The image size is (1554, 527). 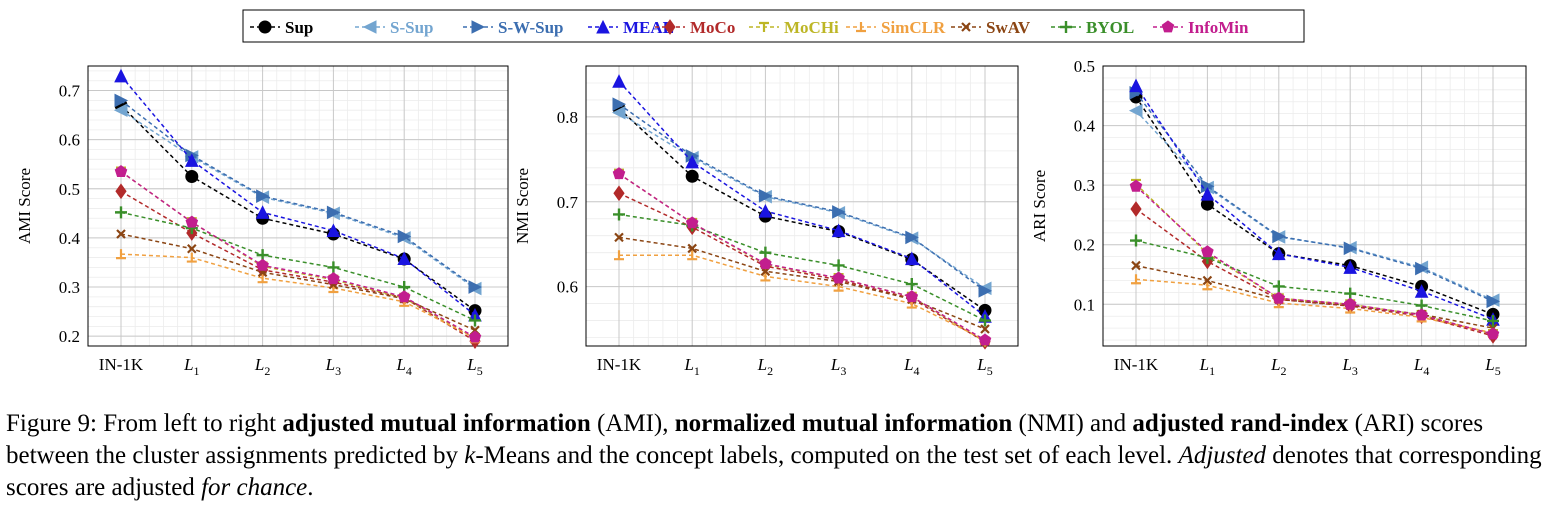 I want to click on point-legend-meal, so click(x=603, y=26).